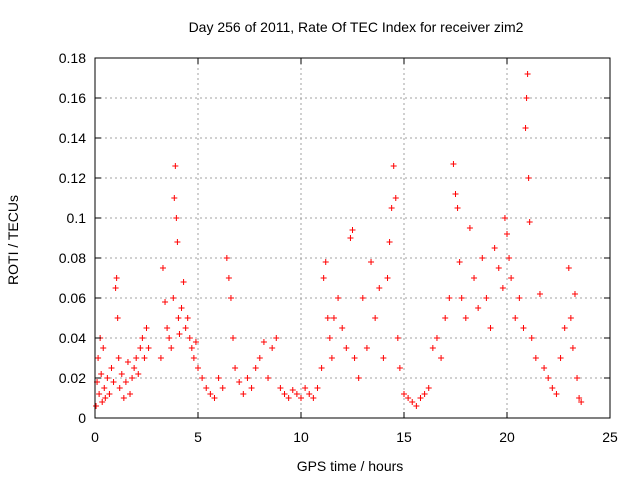 Image resolution: width=640 pixels, height=480 pixels. What do you see at coordinates (404, 437) in the screenshot?
I see `x-tick-label: 15` at bounding box center [404, 437].